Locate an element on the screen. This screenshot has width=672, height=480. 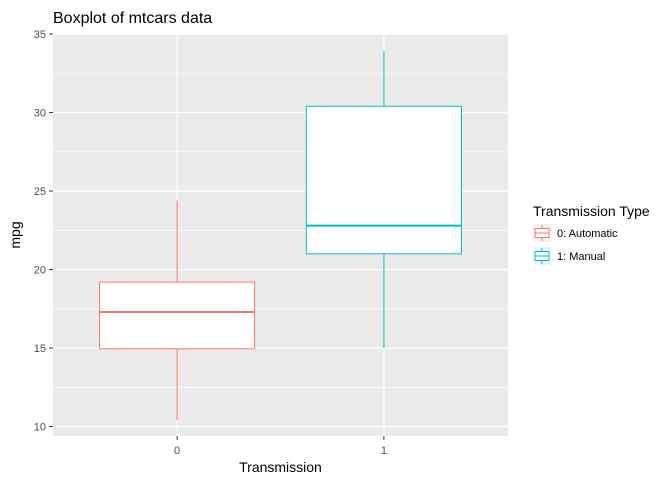
x-tick-label: 0 is located at coordinates (177, 451).